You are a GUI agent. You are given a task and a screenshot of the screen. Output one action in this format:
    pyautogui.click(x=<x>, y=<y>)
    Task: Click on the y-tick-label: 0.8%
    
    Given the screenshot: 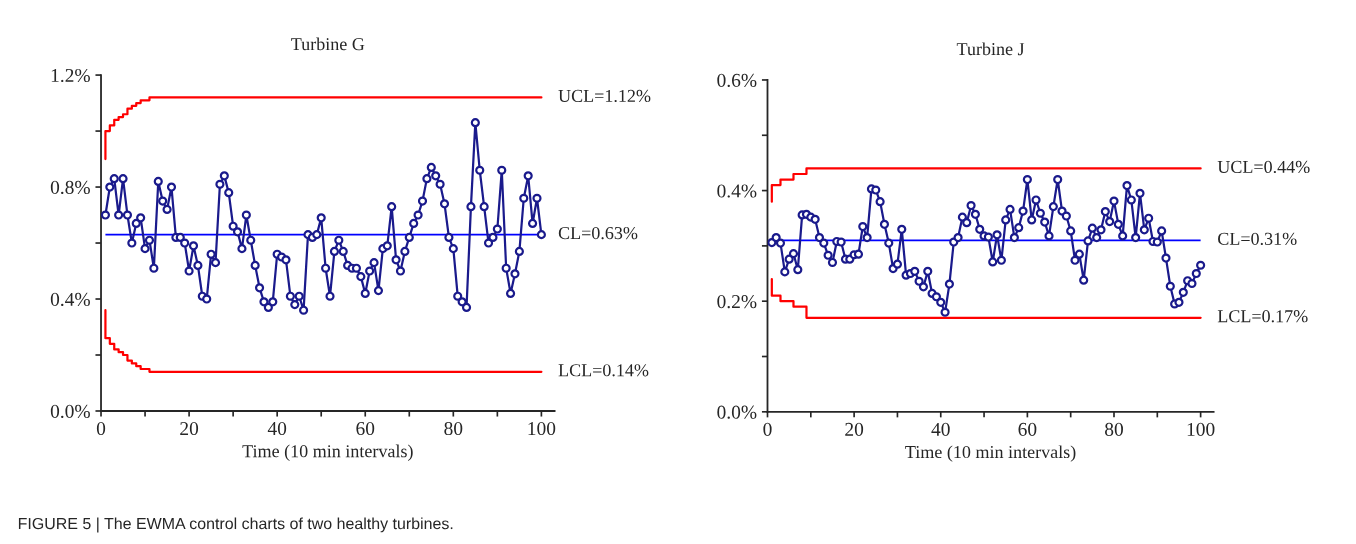 What is the action you would take?
    pyautogui.click(x=70, y=187)
    